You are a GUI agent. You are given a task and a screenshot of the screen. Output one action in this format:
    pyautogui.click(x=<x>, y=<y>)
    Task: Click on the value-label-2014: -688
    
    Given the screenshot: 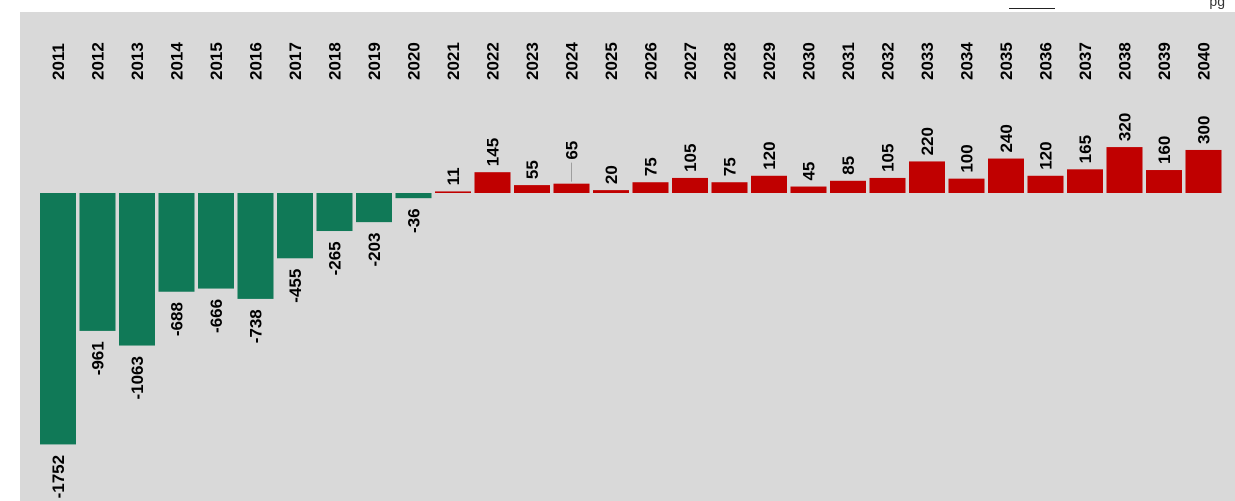 What is the action you would take?
    pyautogui.click(x=177, y=319)
    